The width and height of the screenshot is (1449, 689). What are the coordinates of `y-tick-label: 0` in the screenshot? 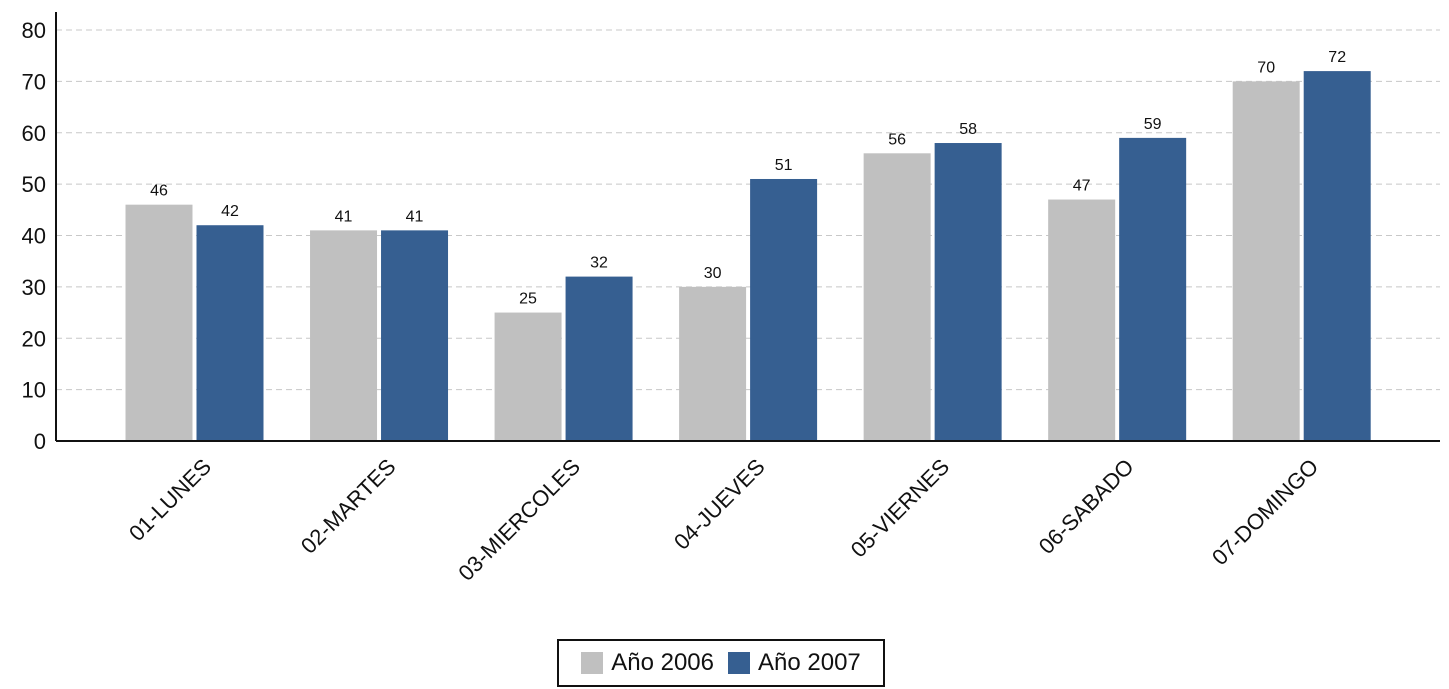 It's located at (40, 441).